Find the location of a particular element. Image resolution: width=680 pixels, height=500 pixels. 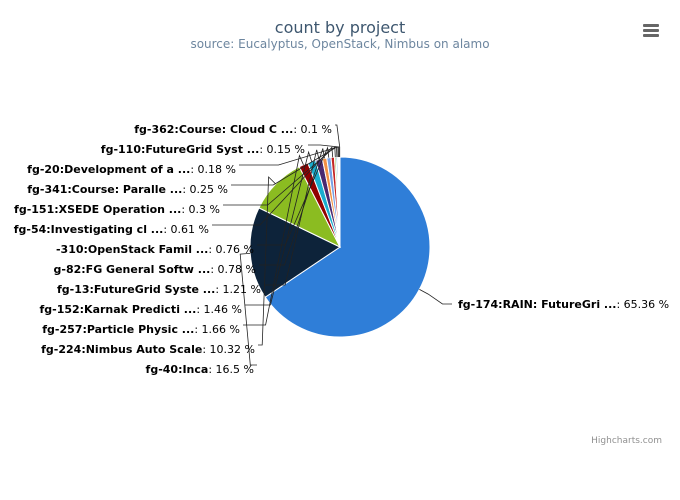

hamburger-menu-icon is located at coordinates (651, 30).